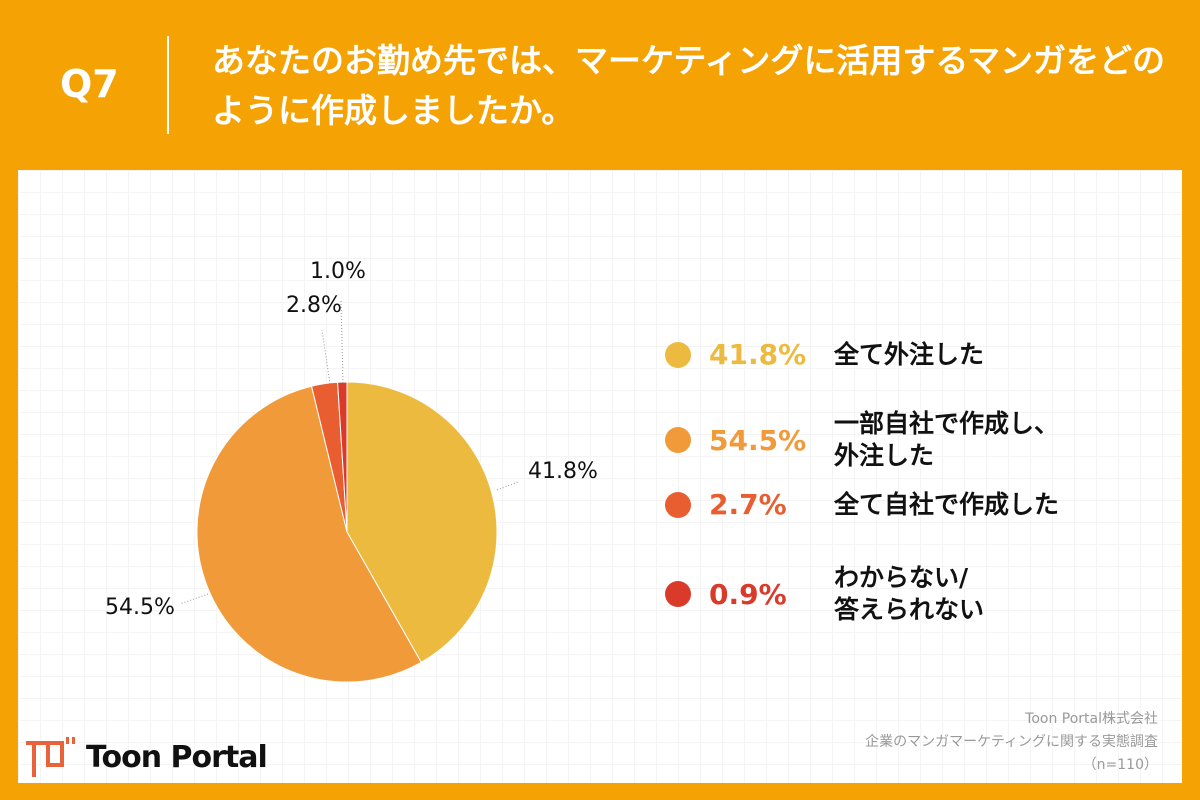 The width and height of the screenshot is (1200, 800). Describe the element at coordinates (168, 85) in the screenshot. I see `divider` at that location.